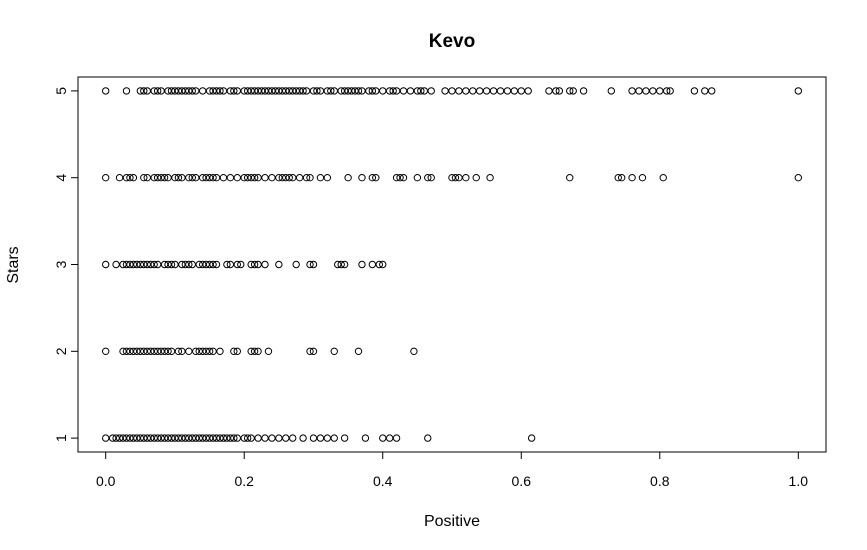 This screenshot has height=550, width=867. Describe the element at coordinates (61, 91) in the screenshot. I see `y-tick-label: 5` at that location.